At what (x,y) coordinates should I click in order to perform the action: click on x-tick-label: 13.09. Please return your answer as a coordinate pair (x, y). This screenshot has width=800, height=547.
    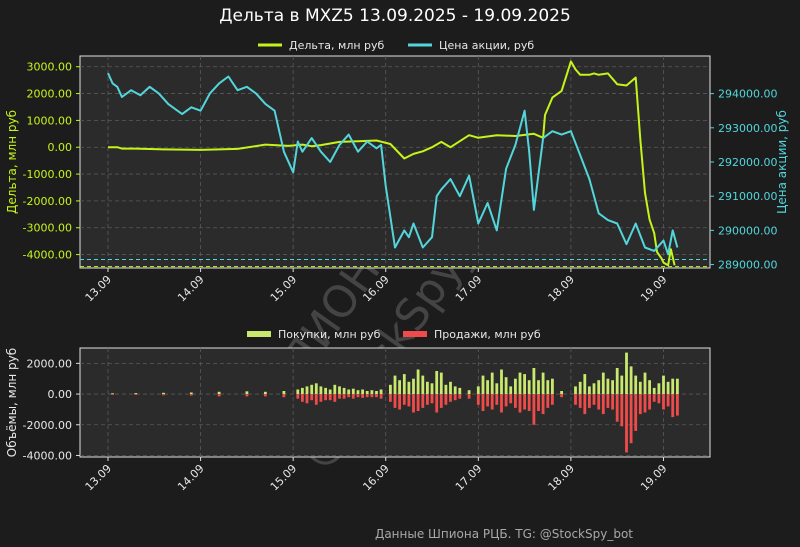
    Looking at the image, I should click on (98, 288).